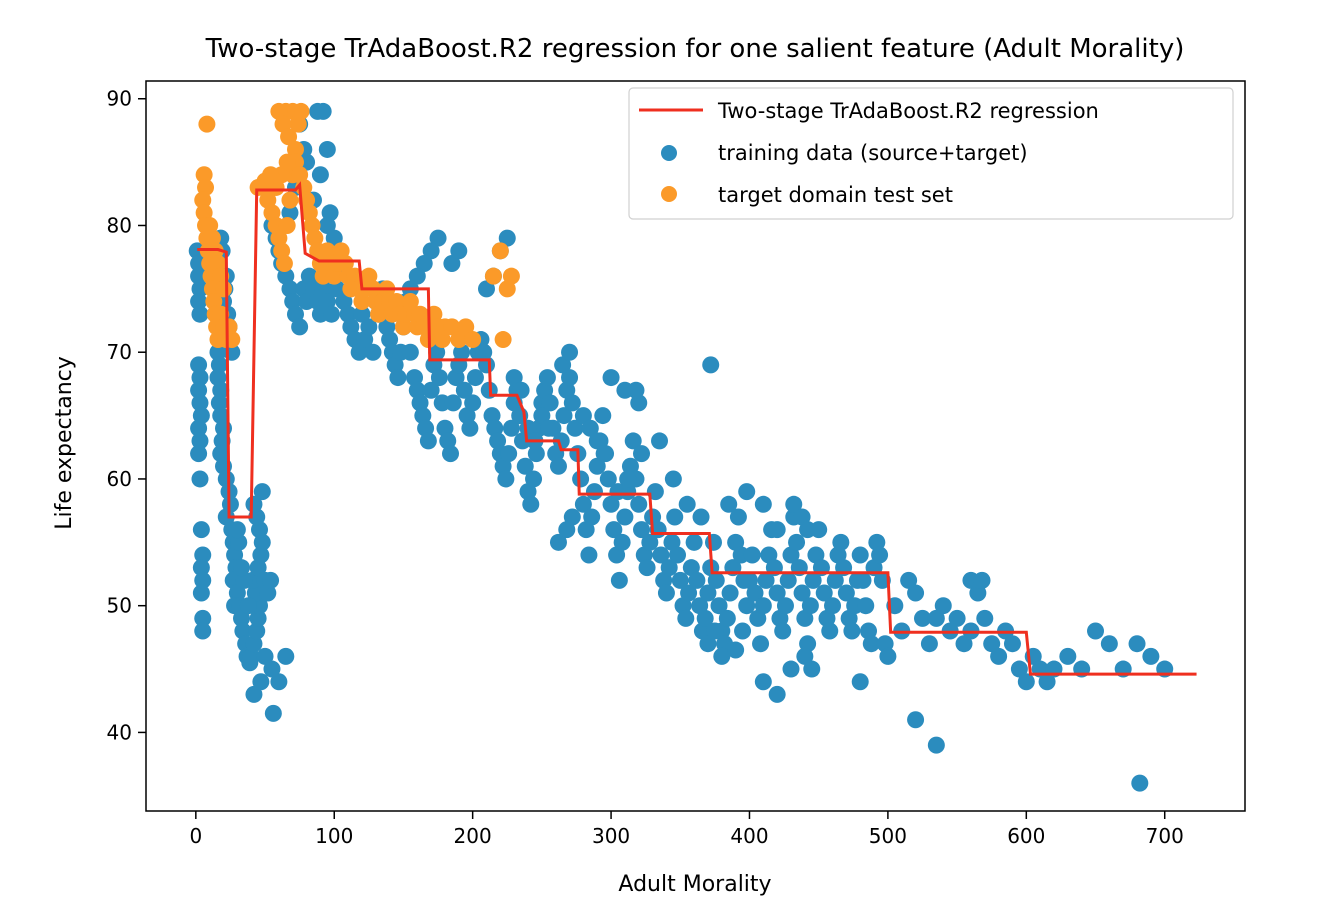 This screenshot has width=1338, height=912. What do you see at coordinates (908, 111) in the screenshot?
I see `legend-regression-label: Two-stage TrAdaBoost.R2 regression` at bounding box center [908, 111].